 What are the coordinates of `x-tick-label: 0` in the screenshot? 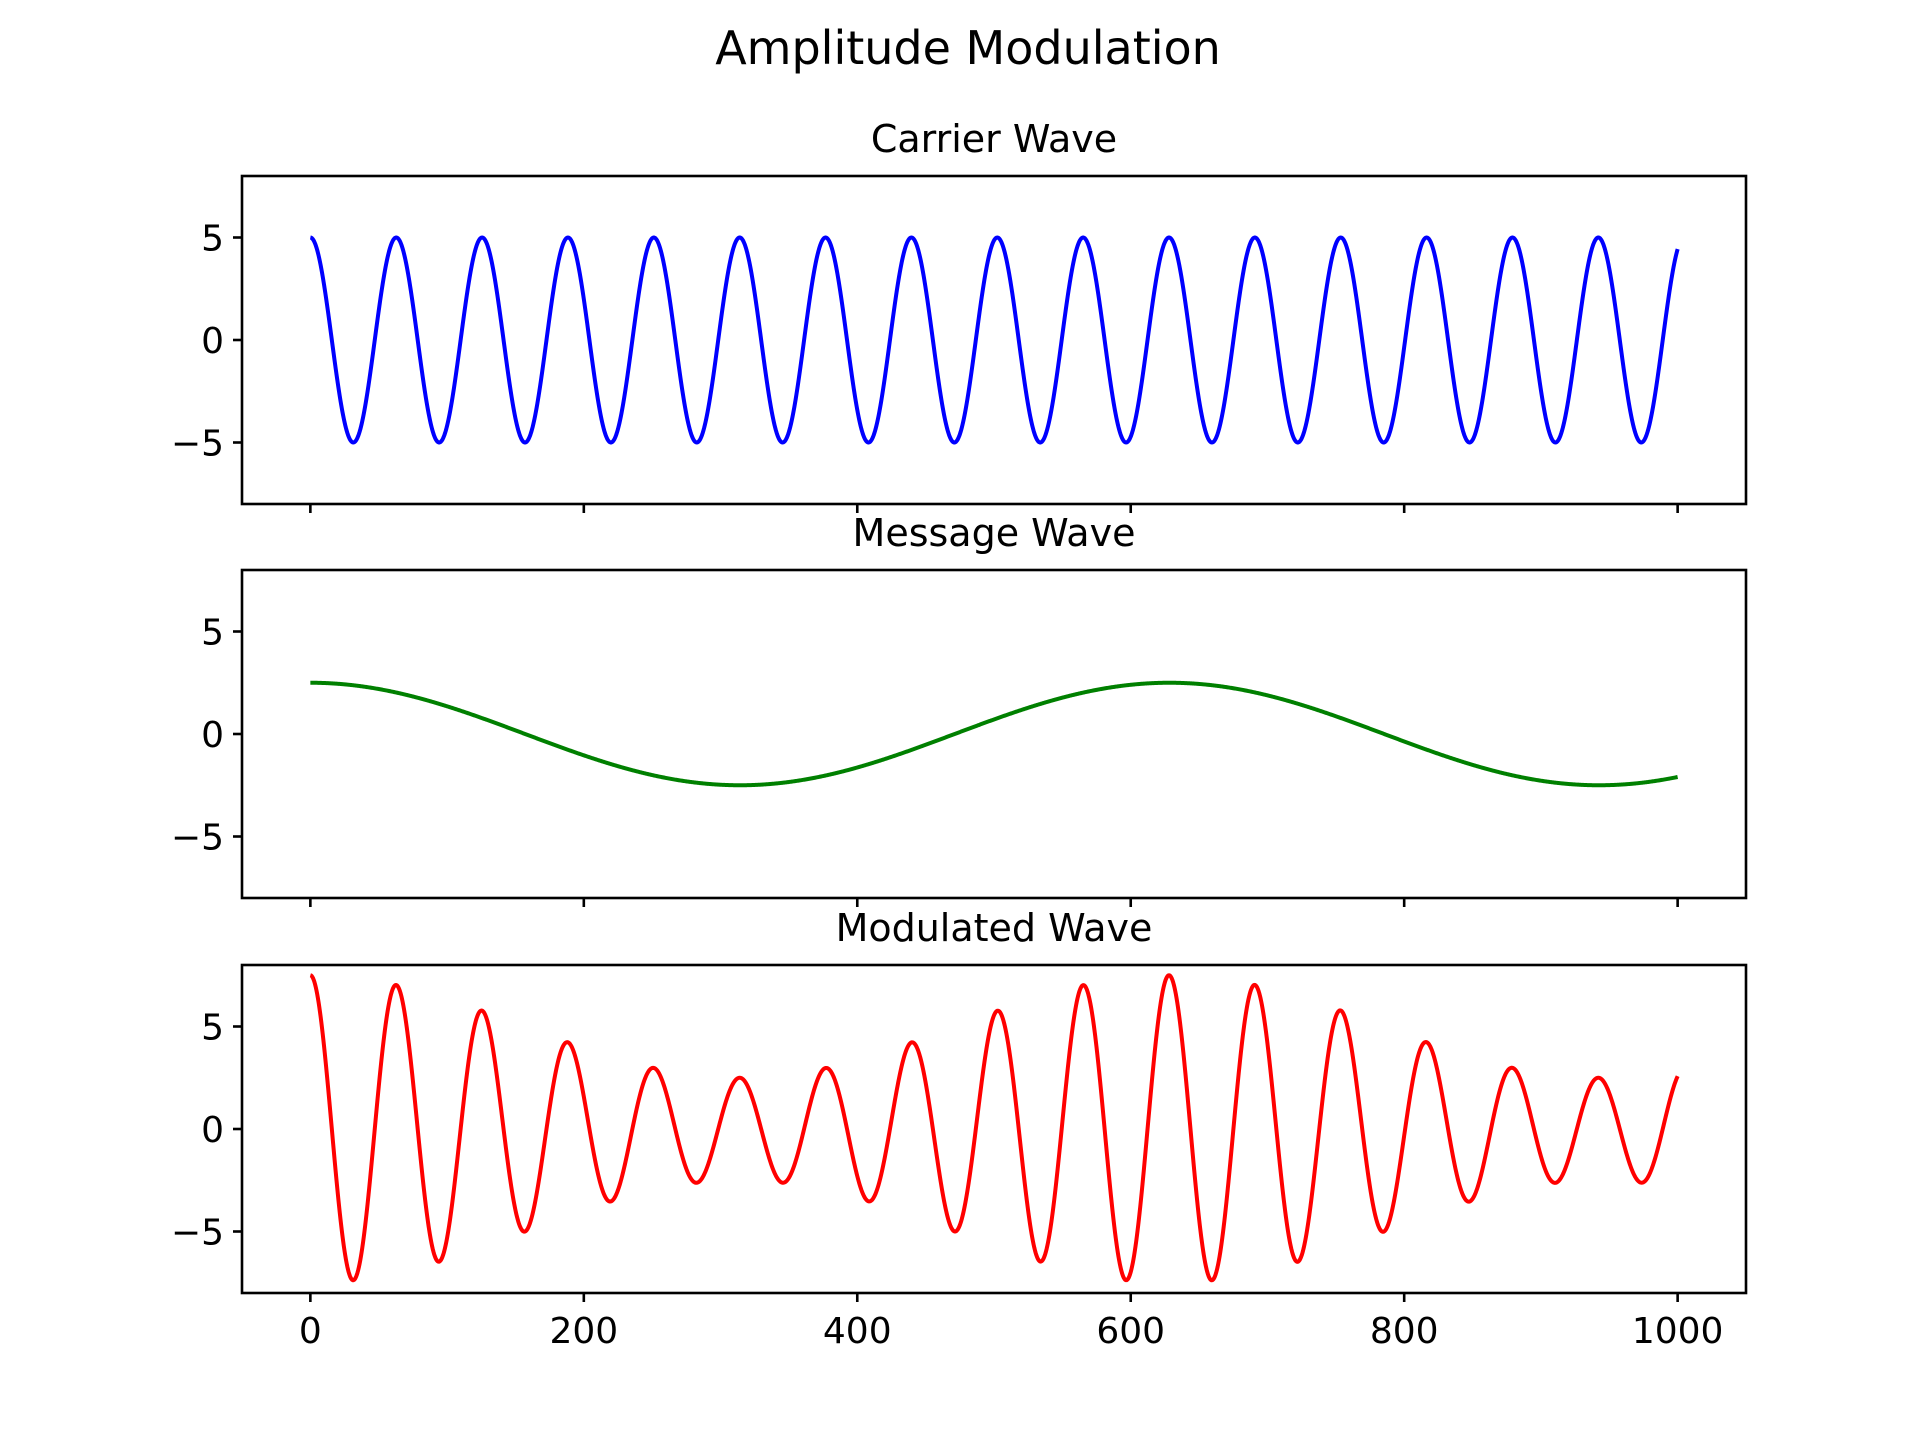 It's located at (310, 1331).